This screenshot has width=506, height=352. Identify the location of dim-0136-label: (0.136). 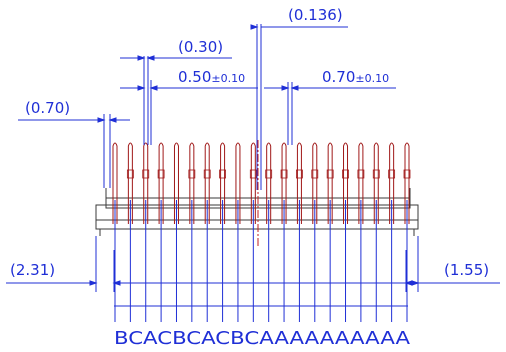
(315, 15).